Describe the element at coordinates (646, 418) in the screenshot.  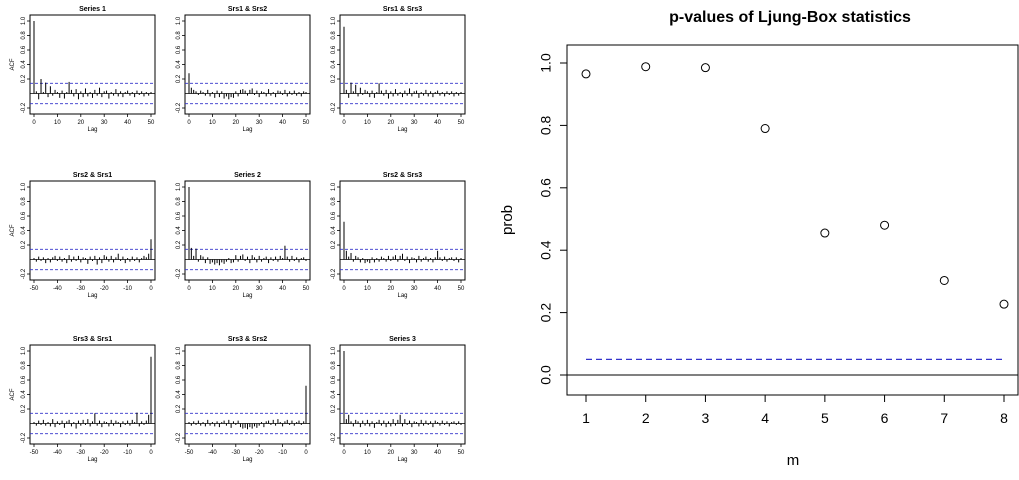
I see `lb-x-tick-label: 2` at that location.